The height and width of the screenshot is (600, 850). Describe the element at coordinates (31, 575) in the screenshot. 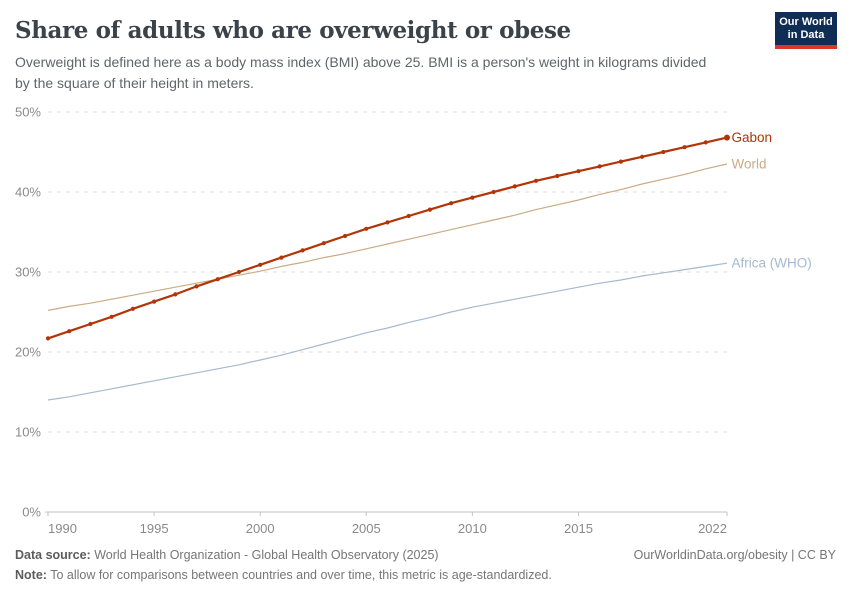

I see `note-label: Note:` at that location.